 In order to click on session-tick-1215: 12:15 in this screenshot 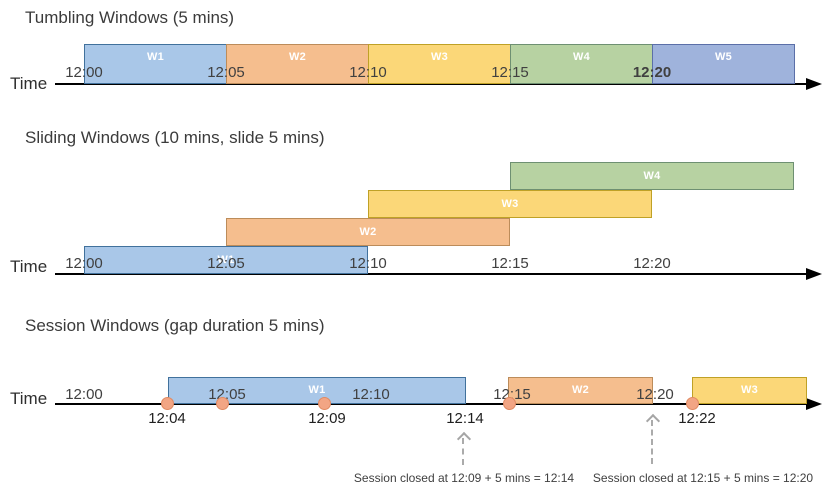, I will do `click(512, 394)`.